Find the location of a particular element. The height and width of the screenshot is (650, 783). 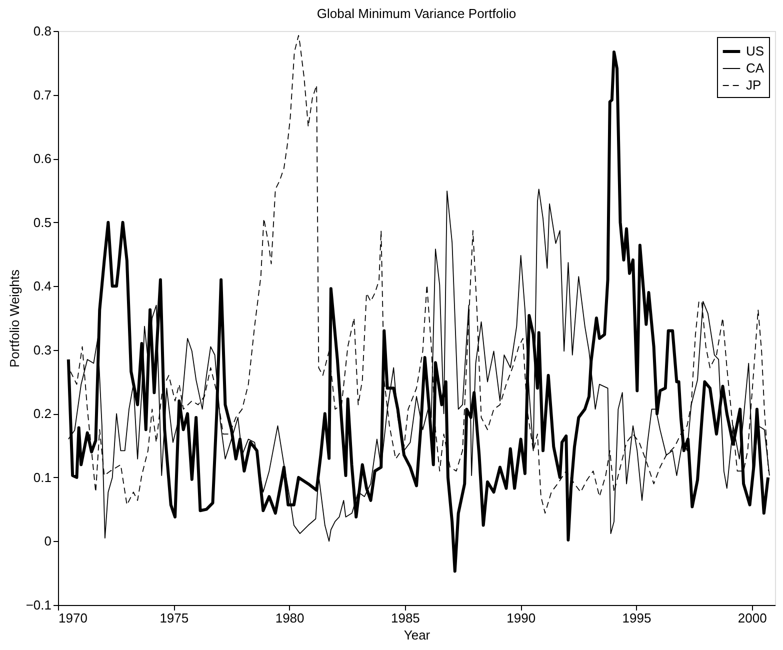

x-tick-label: 1995 is located at coordinates (637, 618).